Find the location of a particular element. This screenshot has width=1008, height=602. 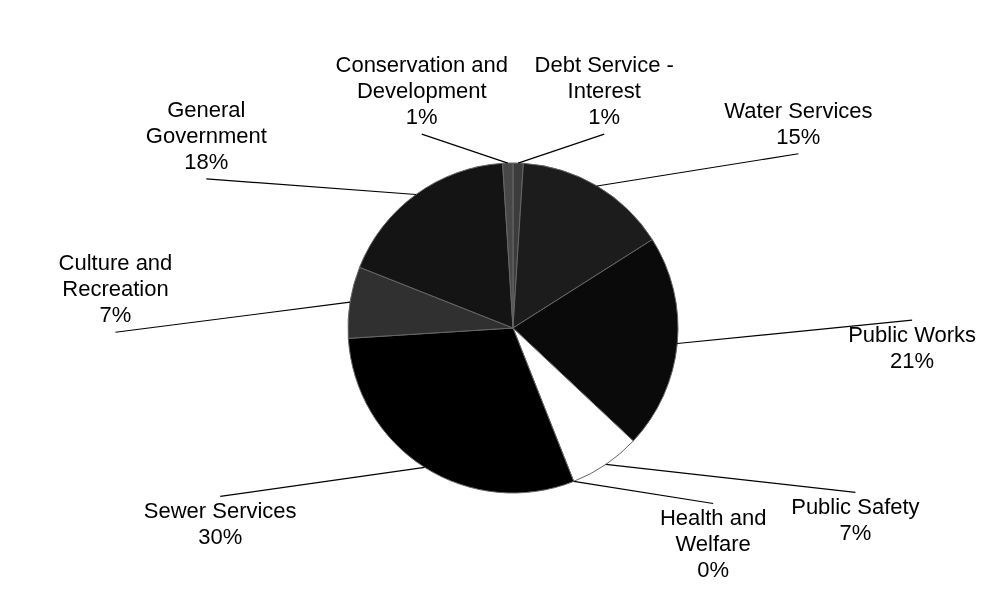

category-label: Health and Welfare is located at coordinates (713, 531).